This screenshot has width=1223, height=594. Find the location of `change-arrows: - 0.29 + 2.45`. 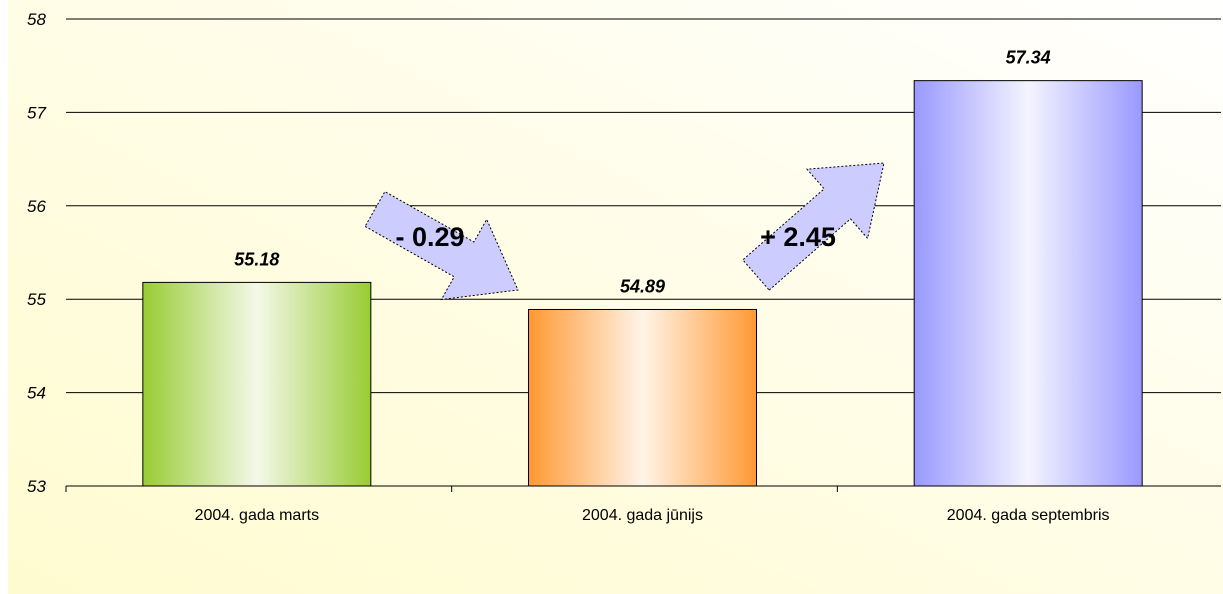

change-arrows: - 0.29 + 2.45 is located at coordinates (624, 231).